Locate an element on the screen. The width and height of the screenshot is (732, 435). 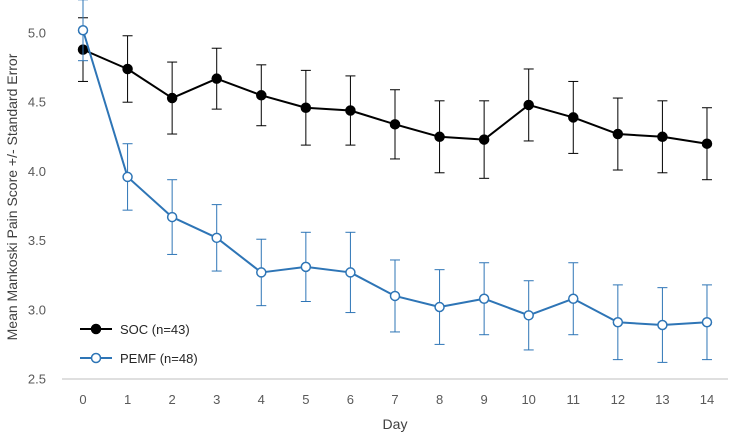
x-tick-label: 14 is located at coordinates (707, 399).